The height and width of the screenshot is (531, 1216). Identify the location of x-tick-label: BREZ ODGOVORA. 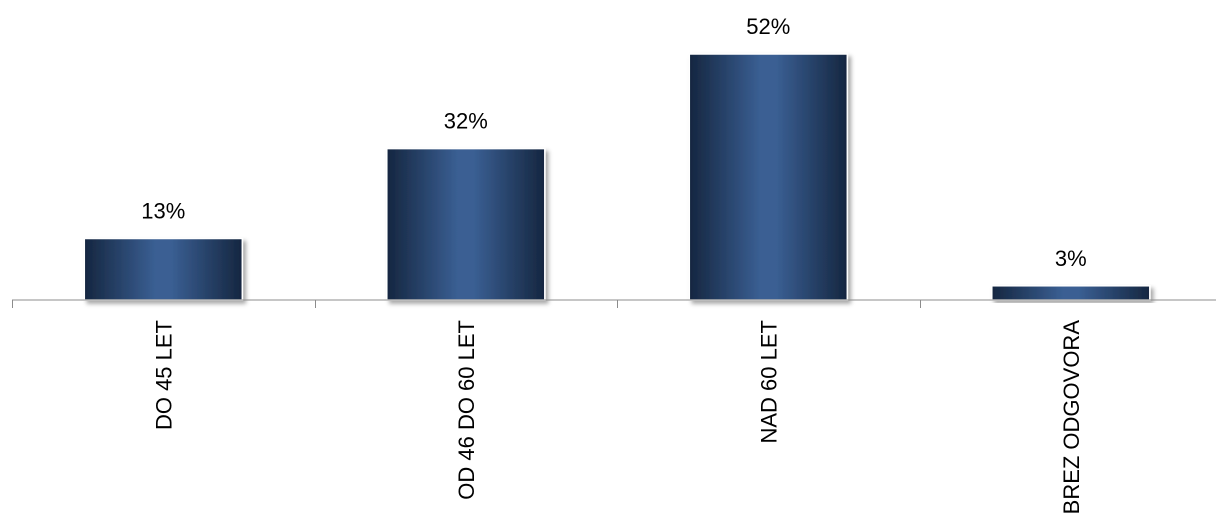
(1071, 417).